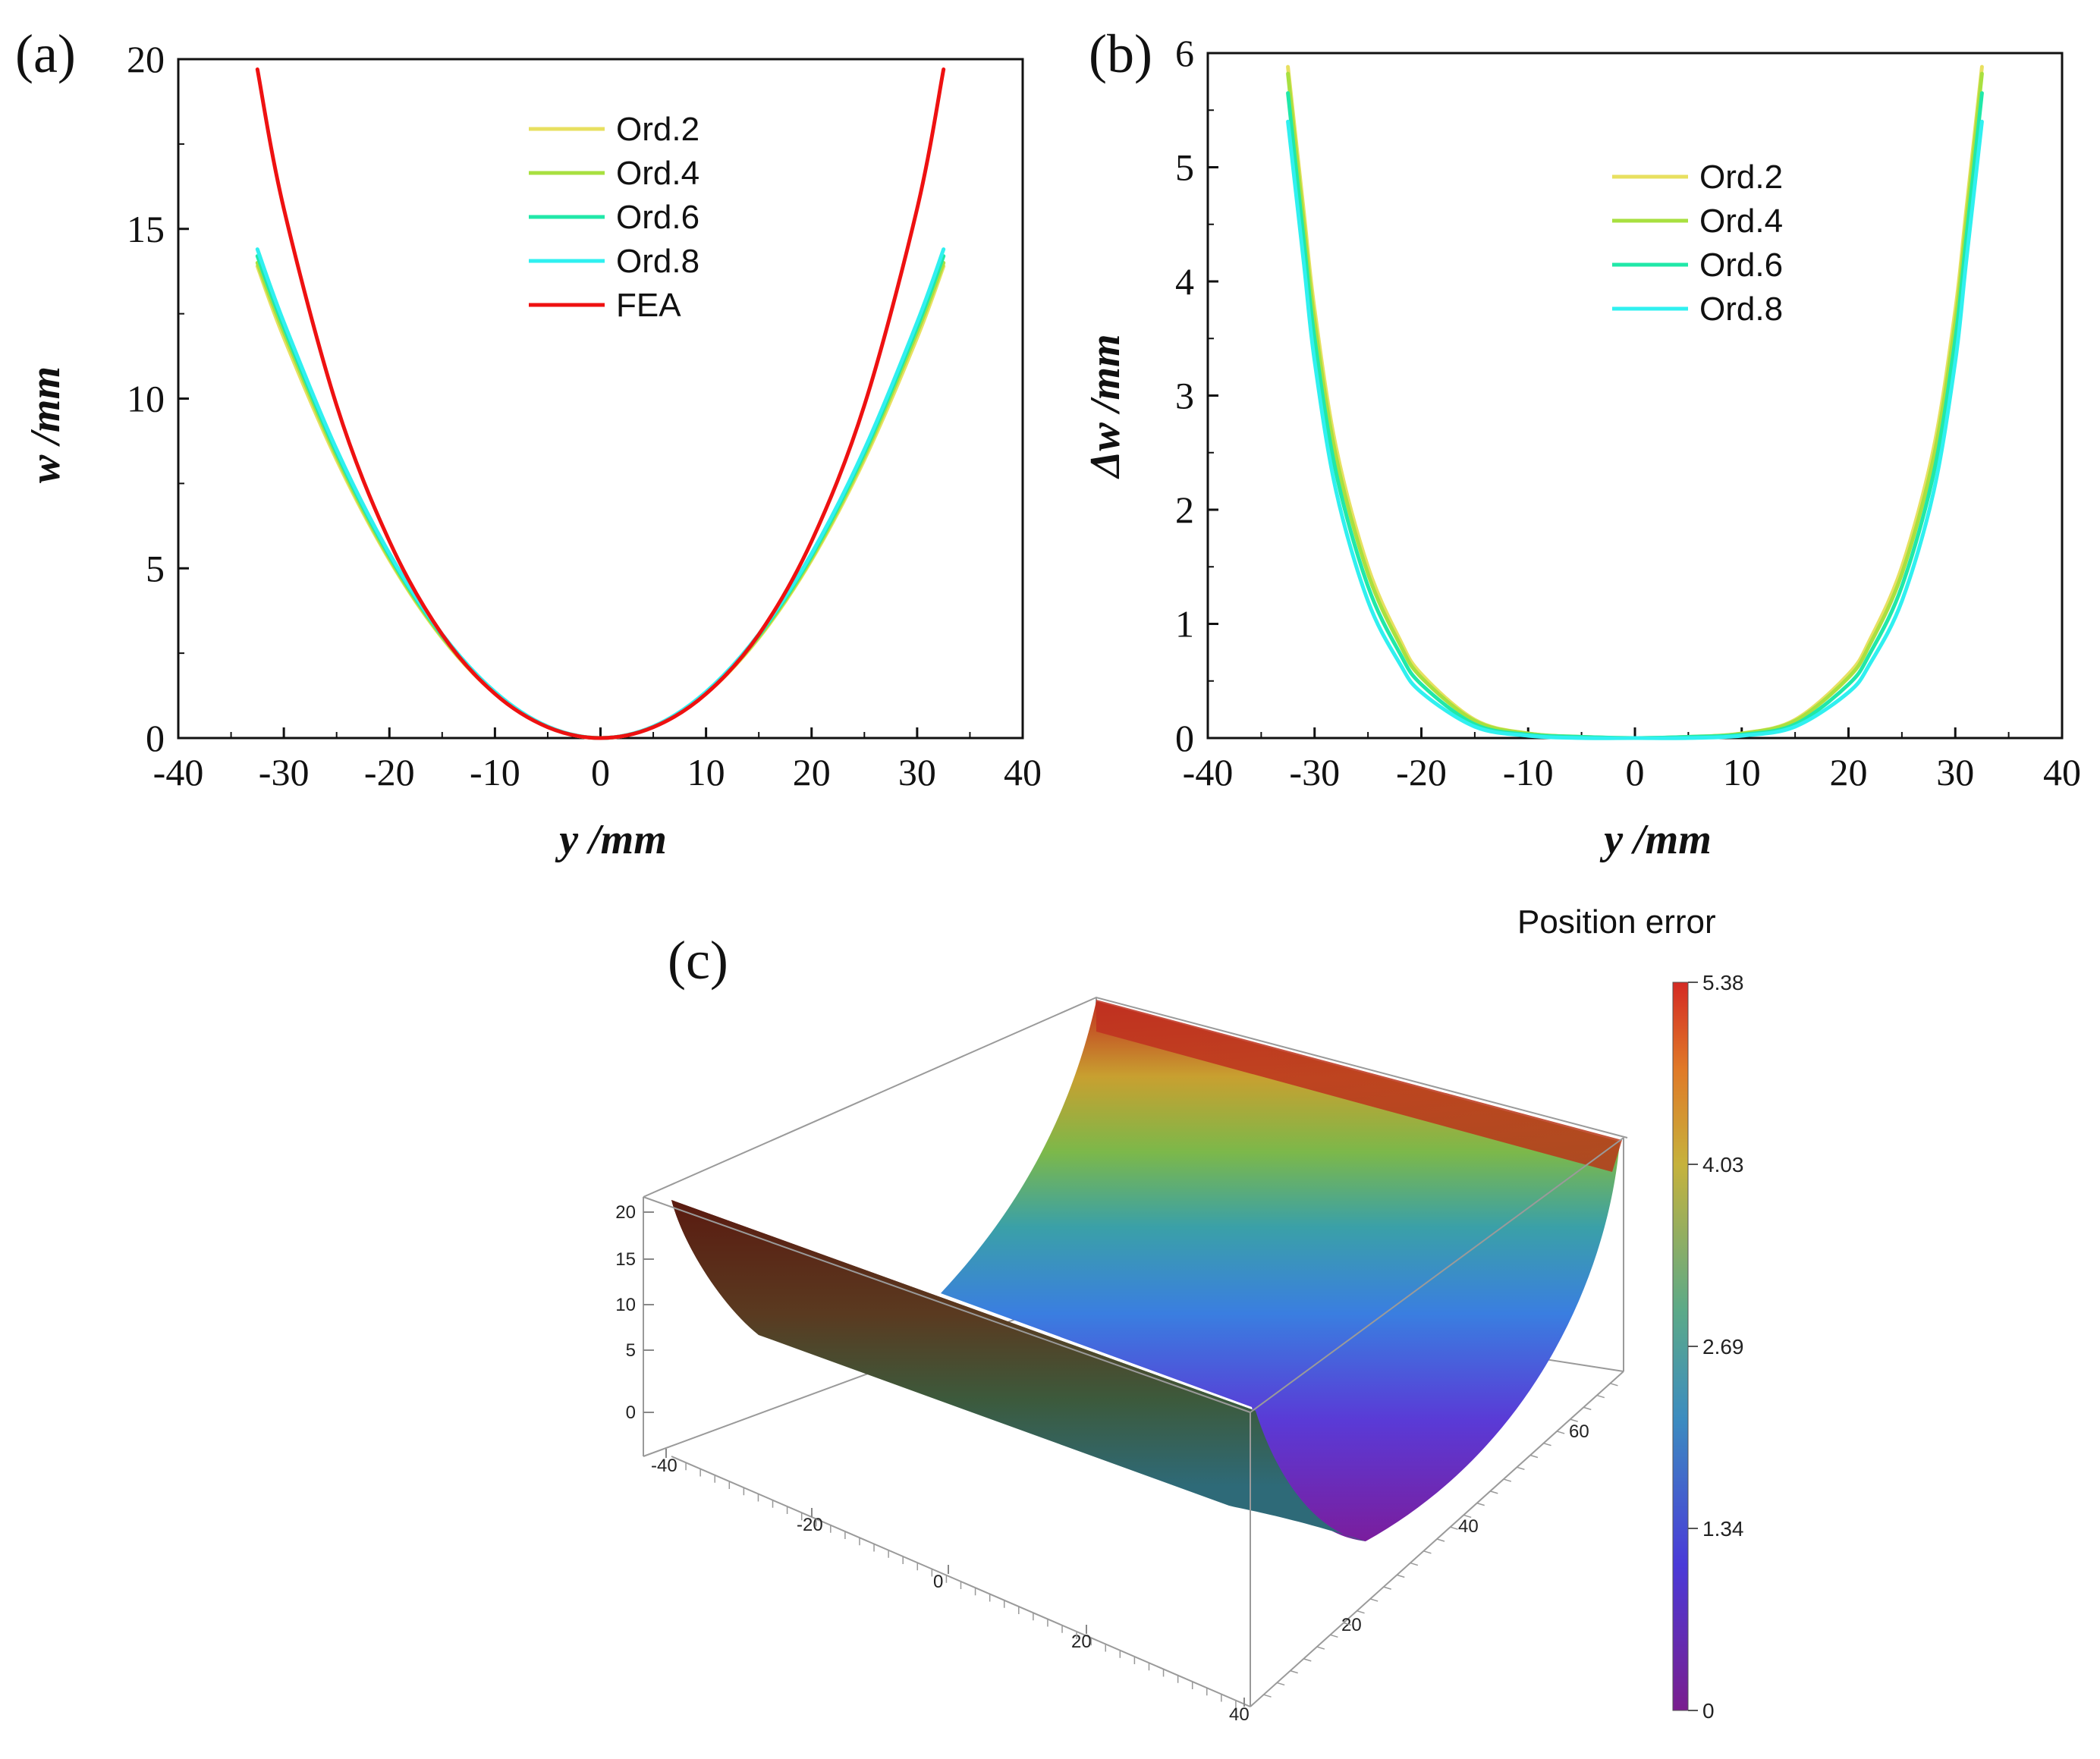 Image resolution: width=2100 pixels, height=1759 pixels. I want to click on colorbar-ticks: 5.38 4.03 2.69 1.34 0, so click(1716, 1347).